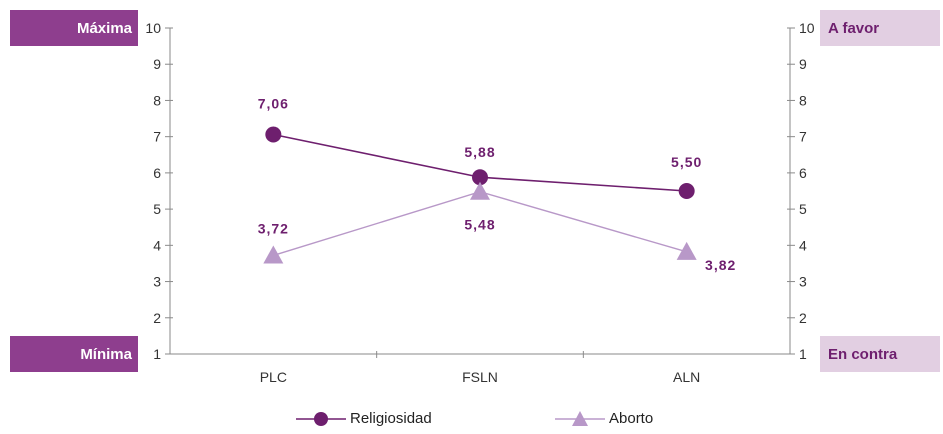  I want to click on right-axis-bottom-label: En contra, so click(880, 354).